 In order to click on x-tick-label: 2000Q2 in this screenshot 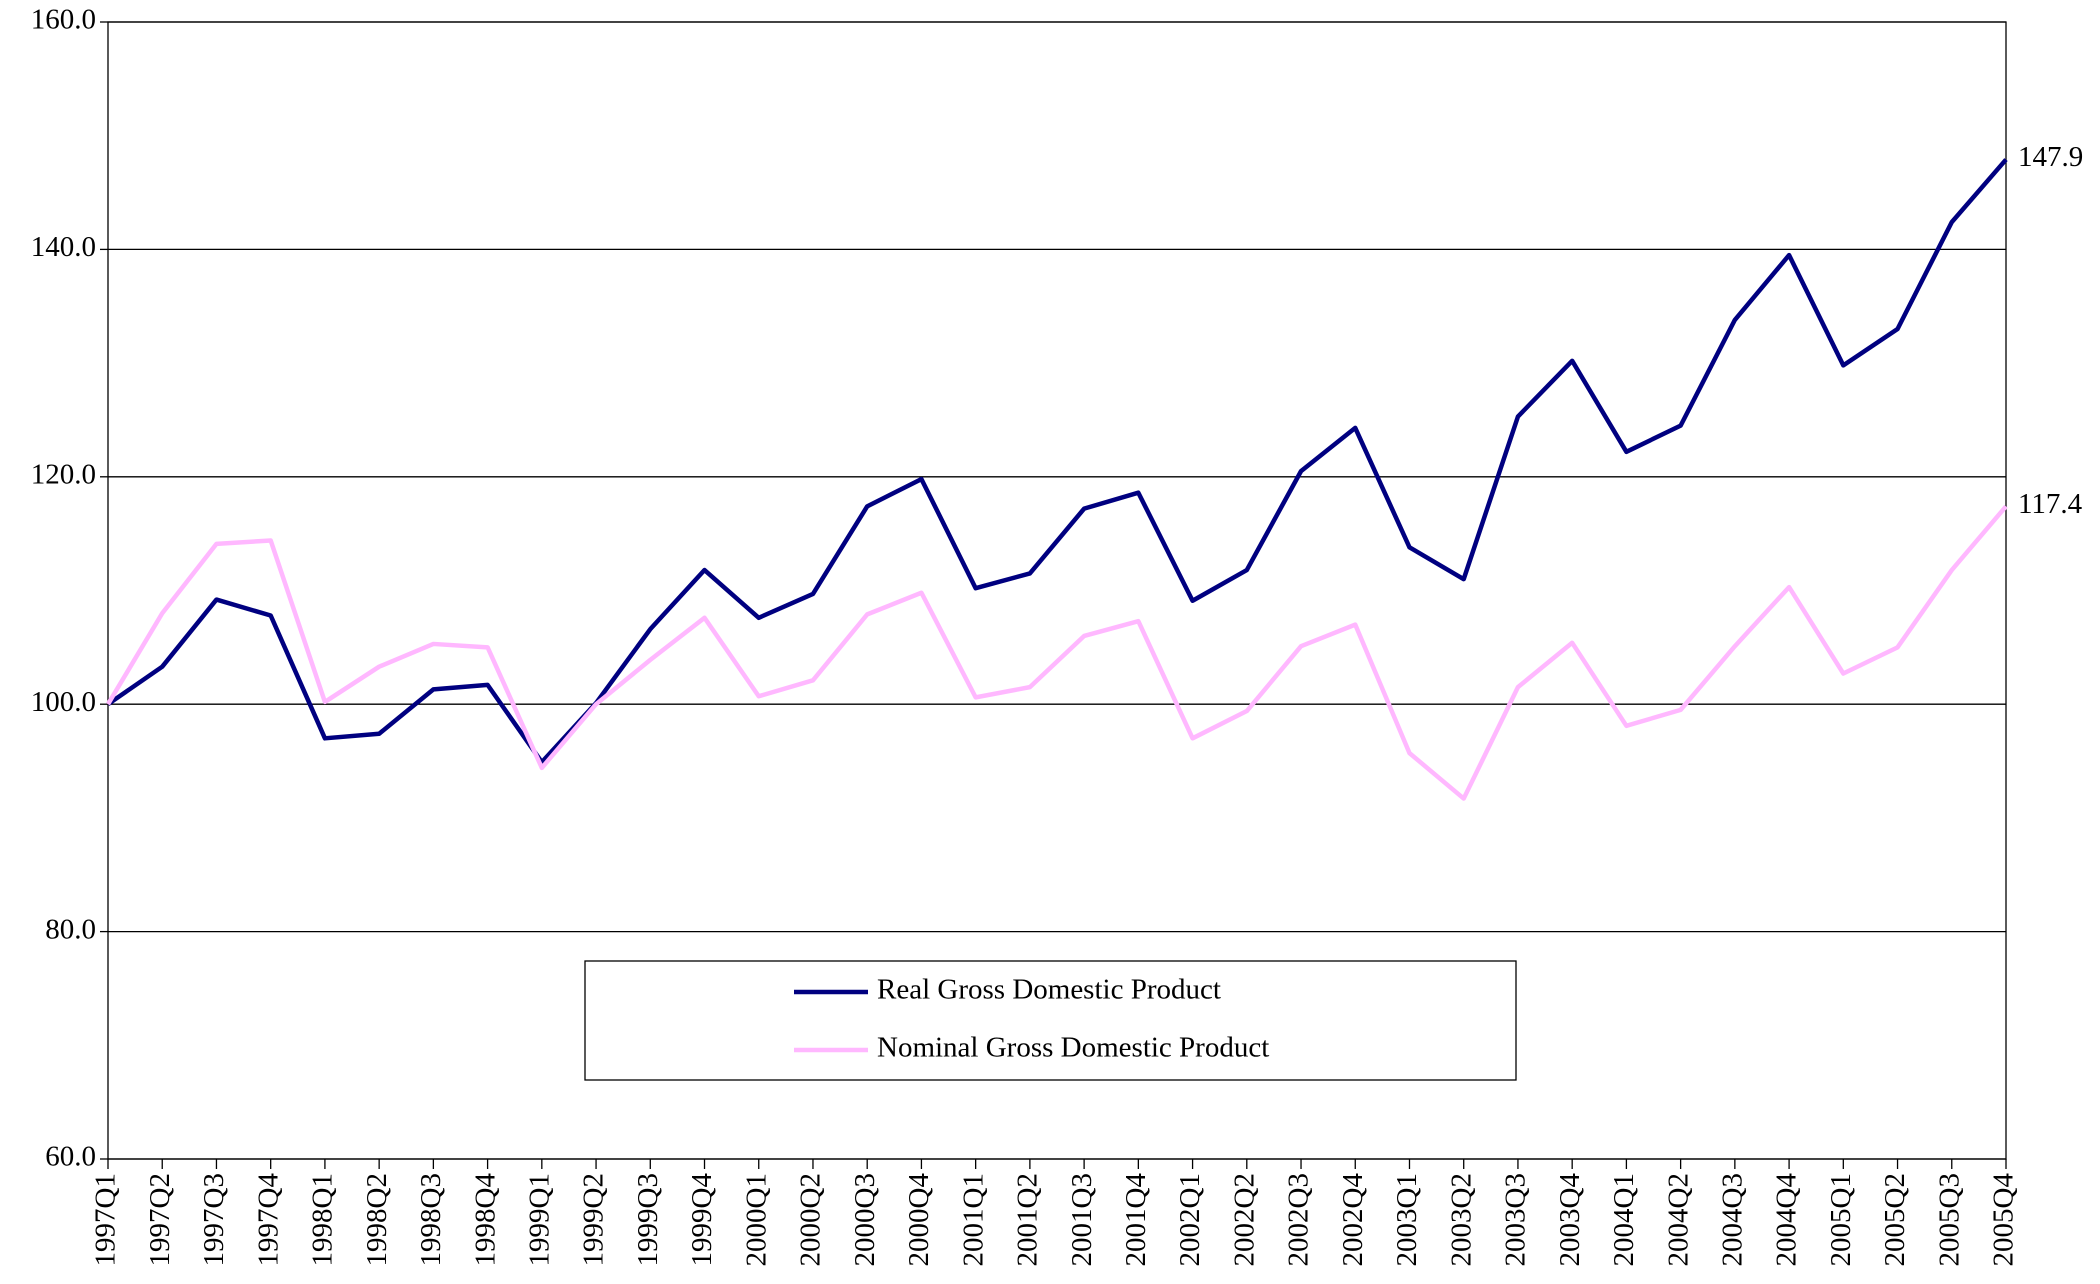, I will do `click(811, 1219)`.